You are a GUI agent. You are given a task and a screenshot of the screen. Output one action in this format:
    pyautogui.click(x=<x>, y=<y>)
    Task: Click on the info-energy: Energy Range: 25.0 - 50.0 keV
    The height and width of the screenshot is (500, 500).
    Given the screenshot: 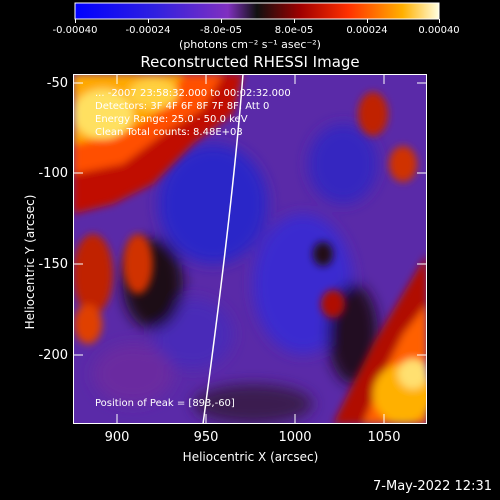 What is the action you would take?
    pyautogui.click(x=171, y=119)
    